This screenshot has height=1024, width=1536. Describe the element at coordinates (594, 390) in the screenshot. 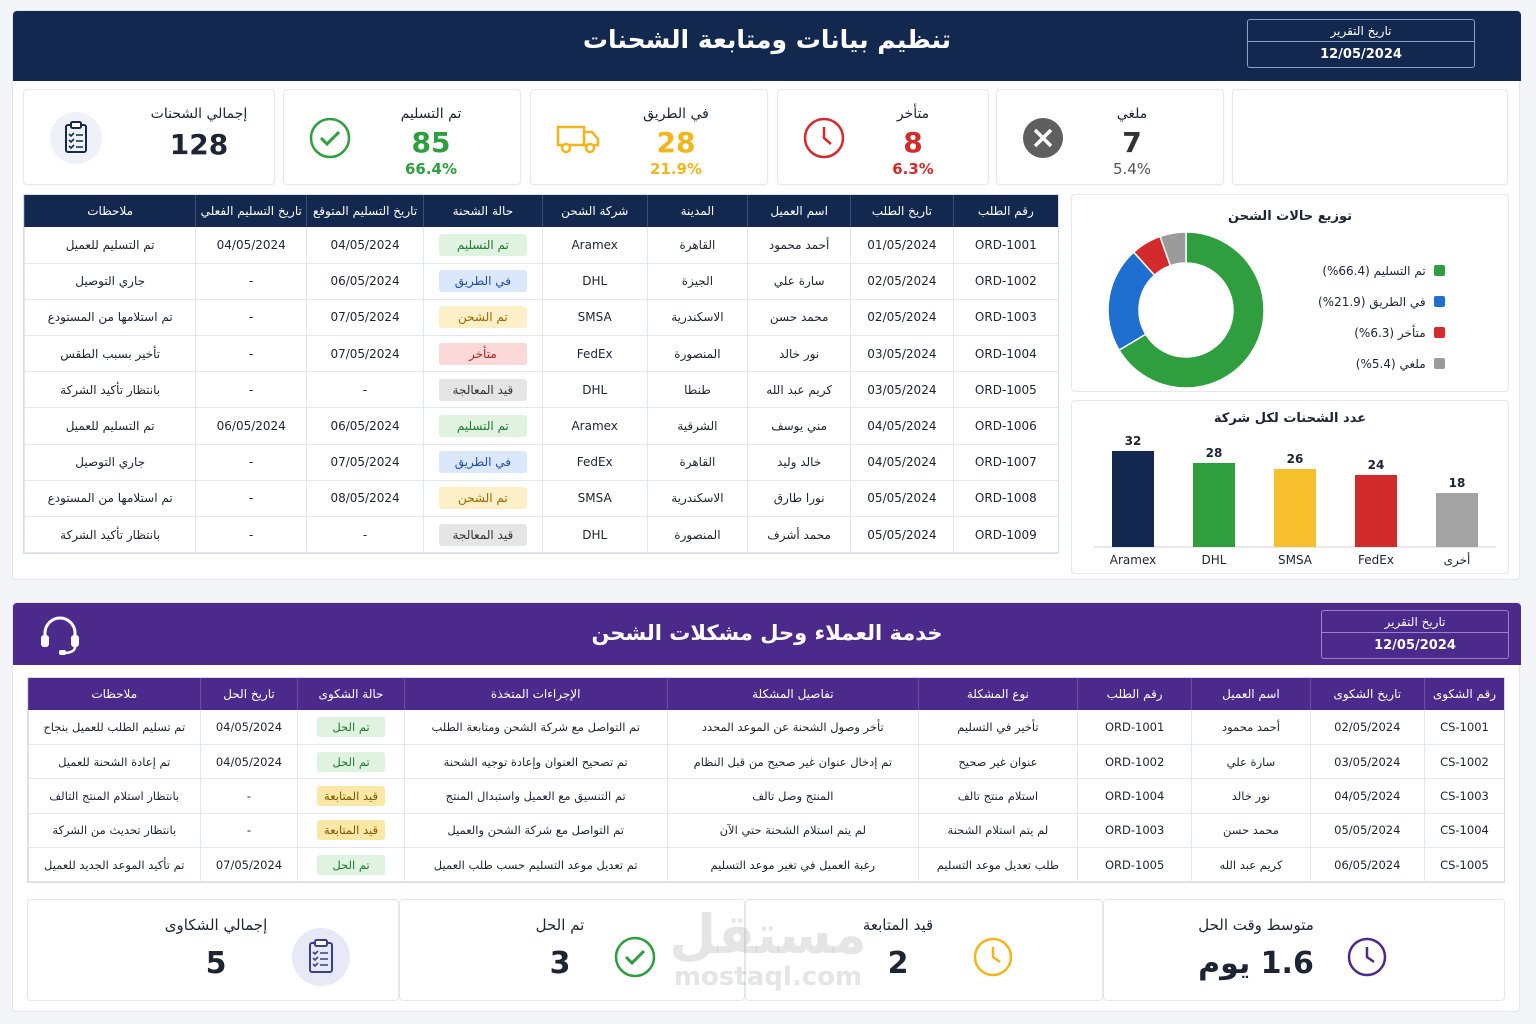

I see `shipment-cell: DHL` at that location.